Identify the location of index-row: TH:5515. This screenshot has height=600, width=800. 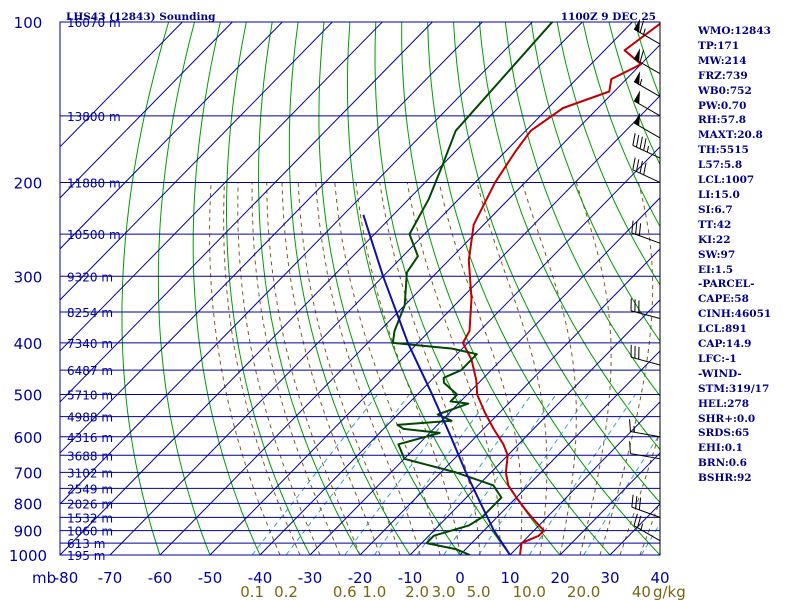
(723, 150).